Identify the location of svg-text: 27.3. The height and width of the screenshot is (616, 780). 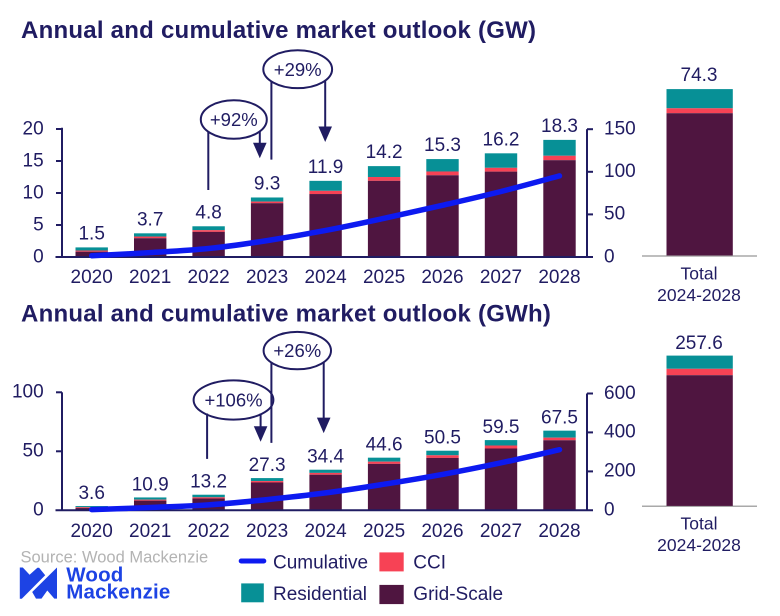
(267, 465).